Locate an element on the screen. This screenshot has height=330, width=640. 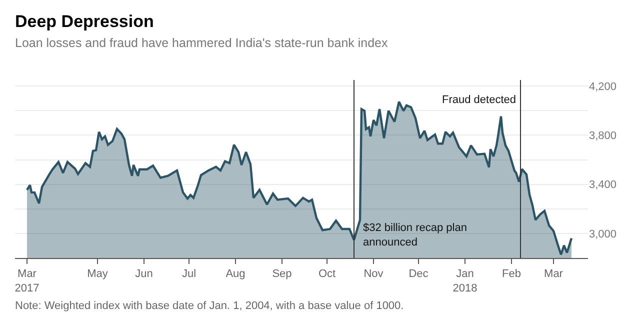
ref-line-label: $32 billion recap plan announced is located at coordinates (415, 235).